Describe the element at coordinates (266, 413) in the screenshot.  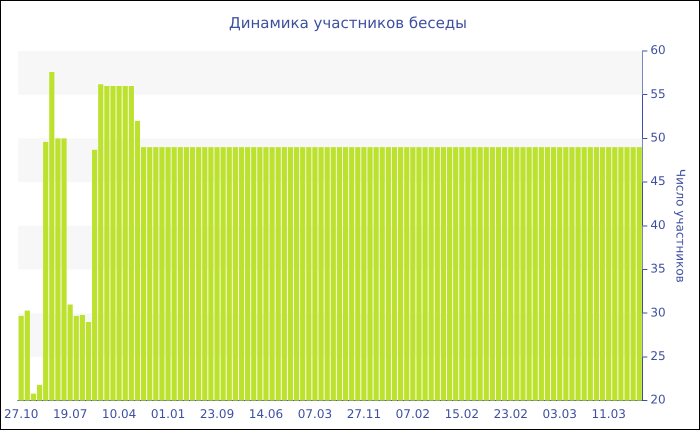
I see `x-tick-label: 14.06` at that location.